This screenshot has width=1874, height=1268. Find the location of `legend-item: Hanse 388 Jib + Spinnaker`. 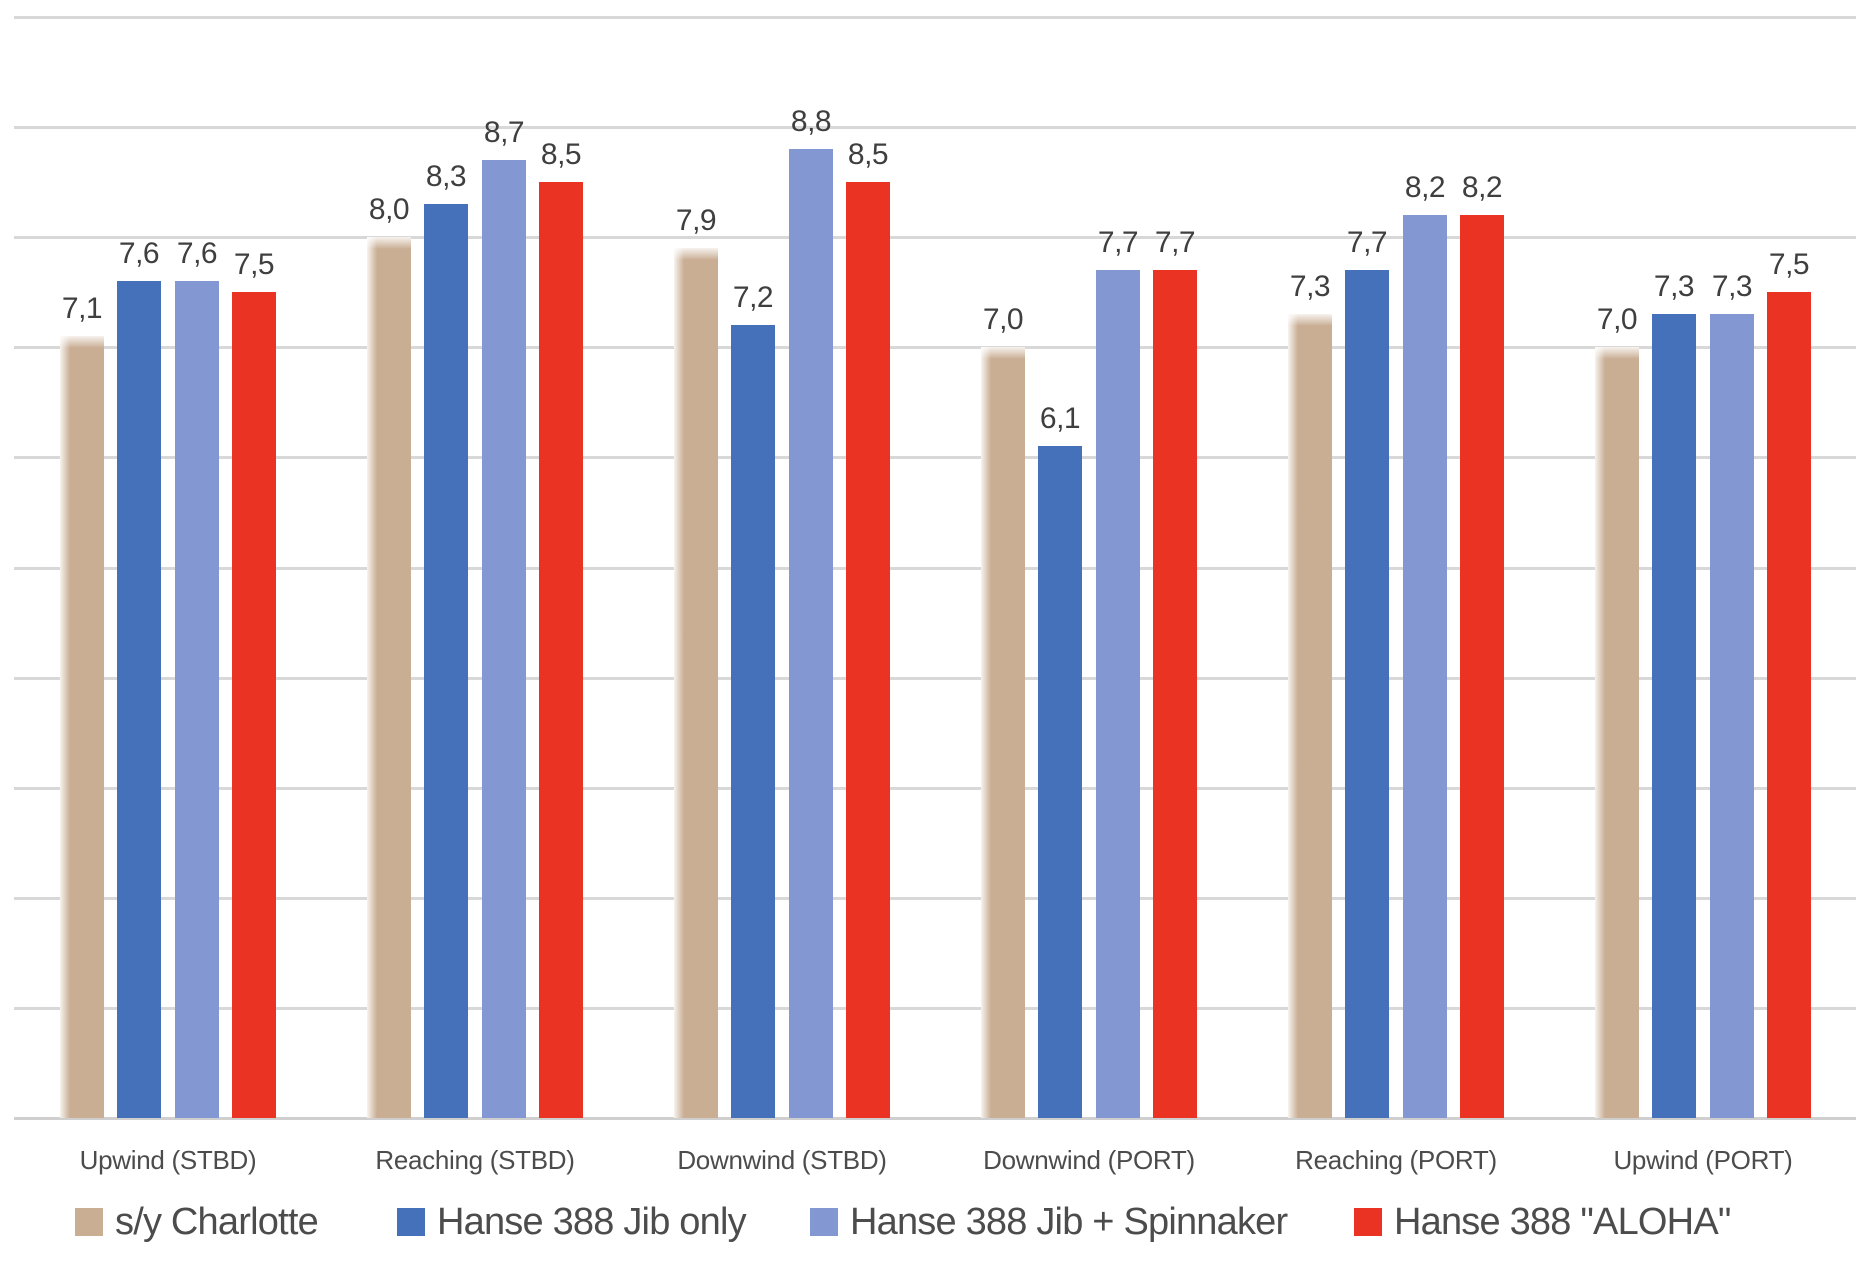

legend-item: Hanse 388 Jib + Spinnaker is located at coordinates (1049, 1222).